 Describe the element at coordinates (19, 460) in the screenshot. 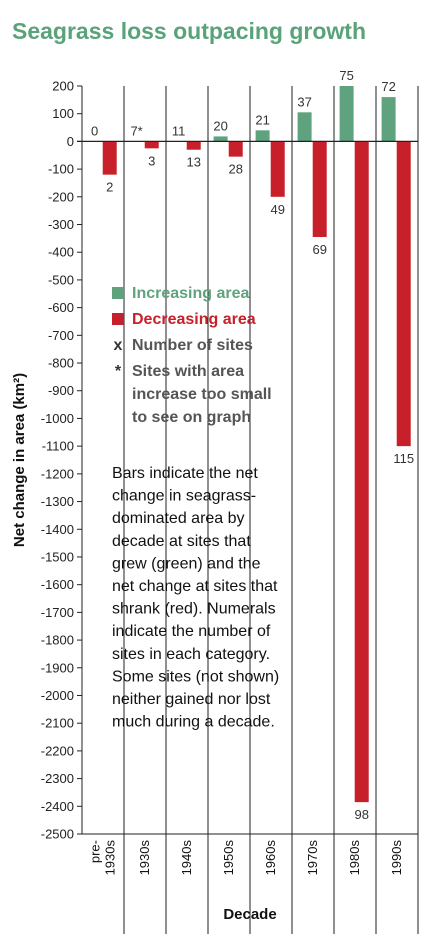

I see `y-axis-label: Net change in area (km²)` at that location.